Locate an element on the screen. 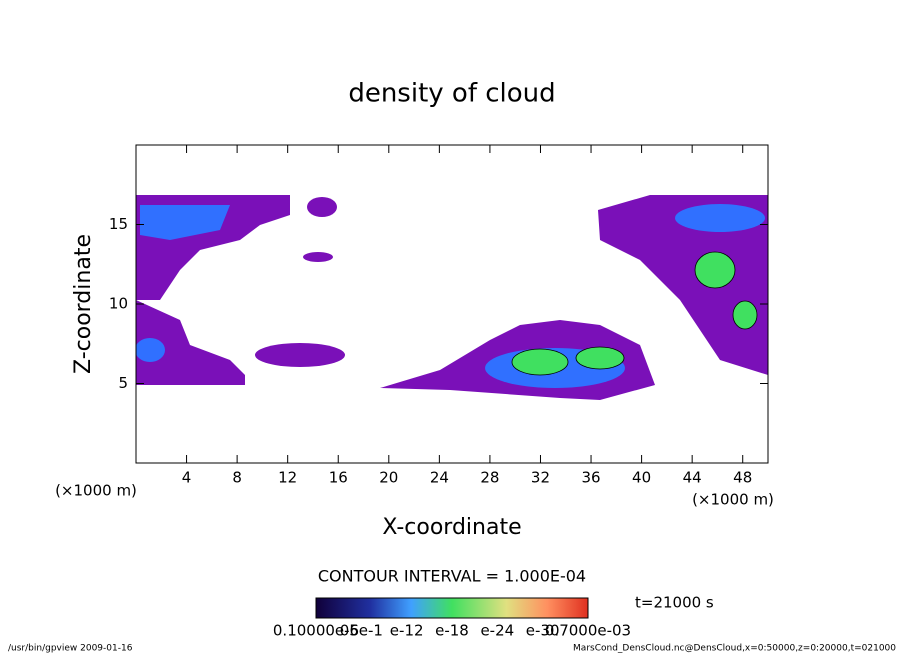  time-label: t=21000 s is located at coordinates (674, 603).